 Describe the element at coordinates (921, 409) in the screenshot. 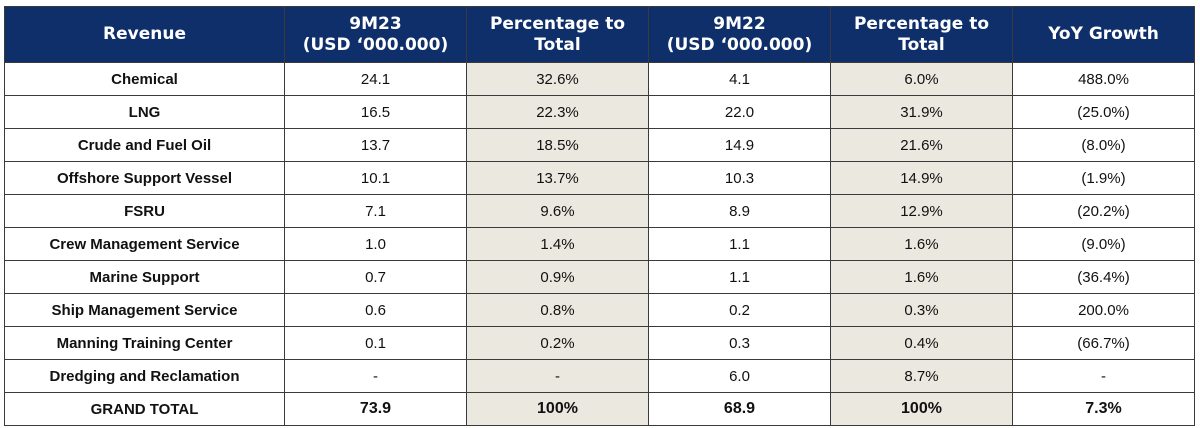

I see `total-pct-9m22: 100%` at that location.